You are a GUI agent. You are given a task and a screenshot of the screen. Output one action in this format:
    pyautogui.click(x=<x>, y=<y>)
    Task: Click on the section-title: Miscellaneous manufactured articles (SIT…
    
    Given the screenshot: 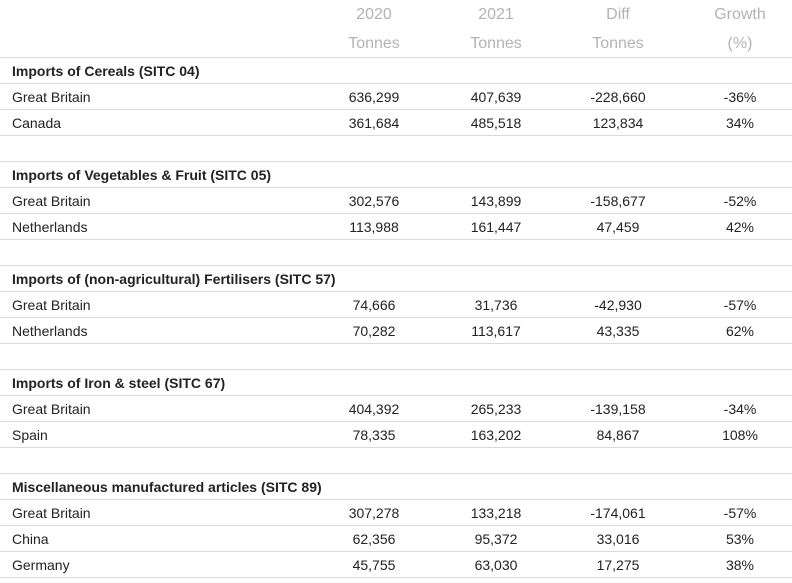 What is the action you would take?
    pyautogui.click(x=167, y=487)
    